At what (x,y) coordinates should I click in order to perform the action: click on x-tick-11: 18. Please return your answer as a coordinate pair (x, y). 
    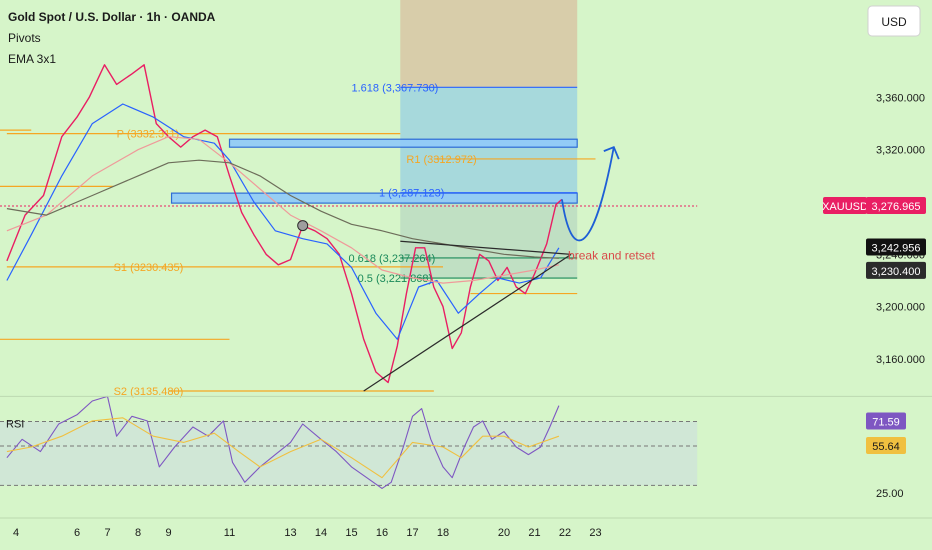
    Looking at the image, I should click on (443, 533).